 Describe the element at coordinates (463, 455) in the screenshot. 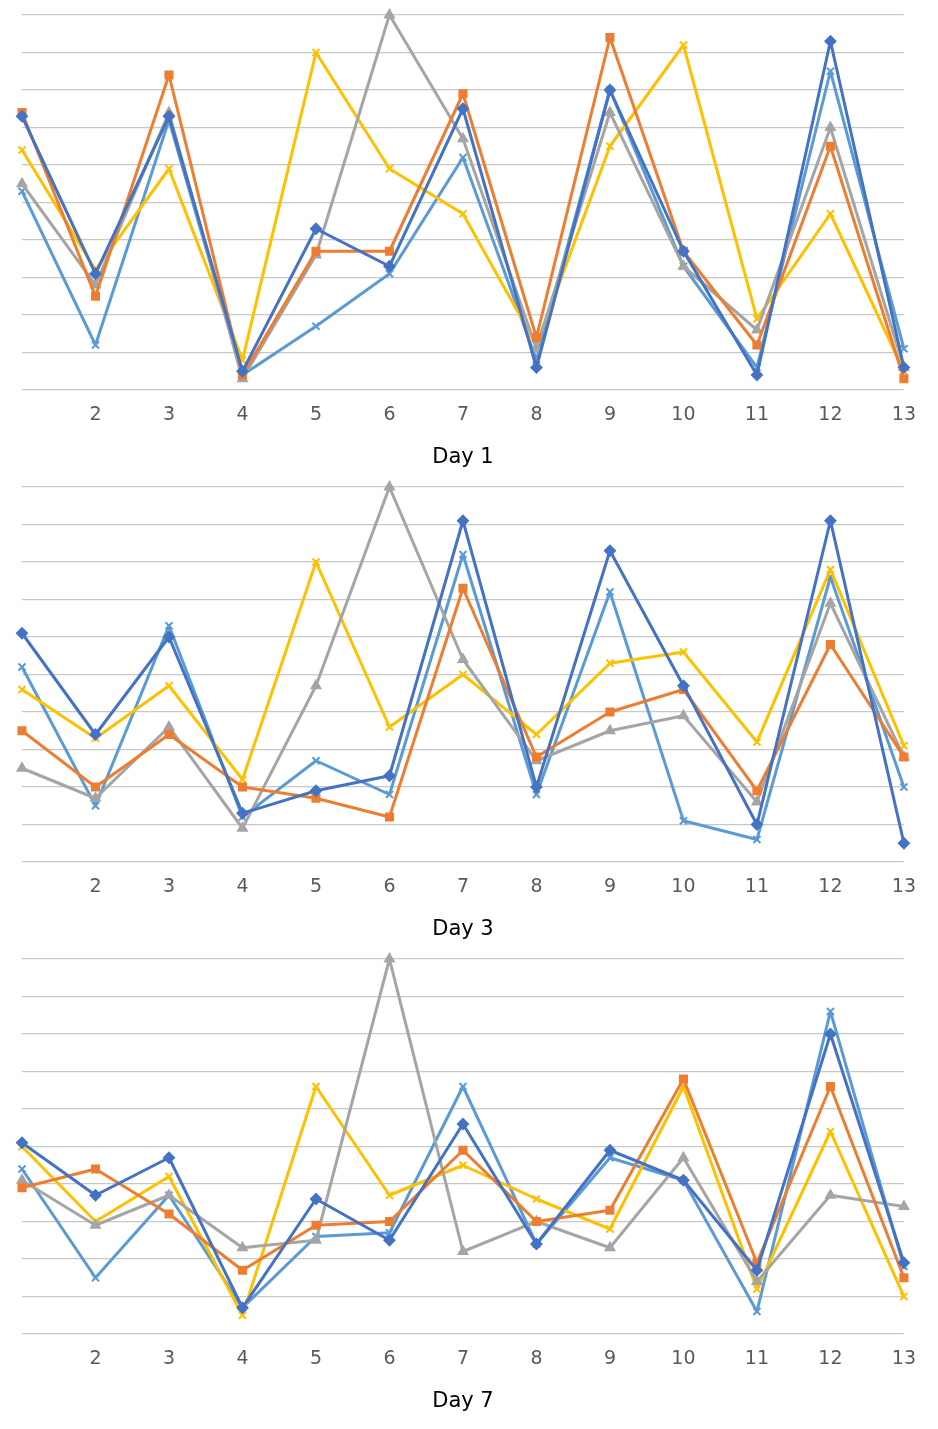

I see `x-axis-title: Day 1` at that location.